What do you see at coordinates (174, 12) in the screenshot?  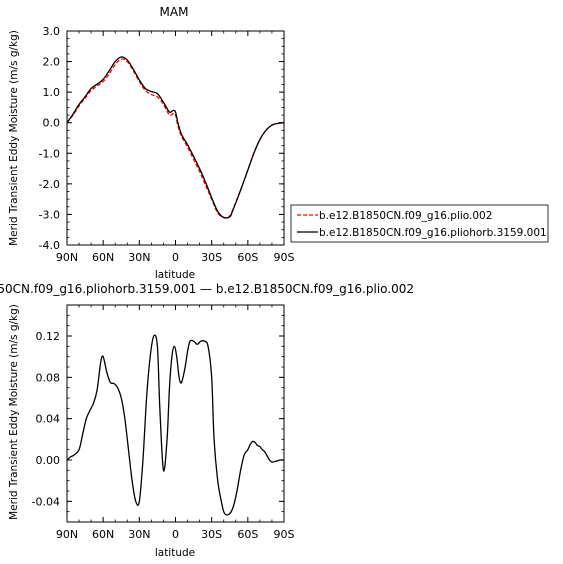 I see `panel-top-title: MAM` at bounding box center [174, 12].